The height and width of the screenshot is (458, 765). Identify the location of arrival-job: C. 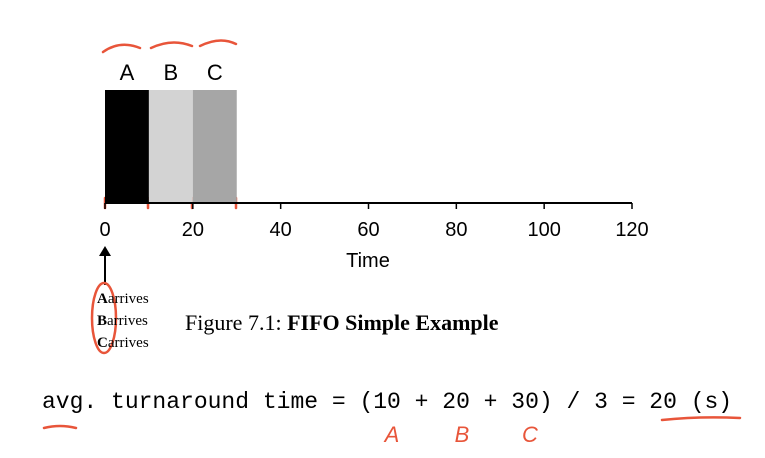
(102, 343).